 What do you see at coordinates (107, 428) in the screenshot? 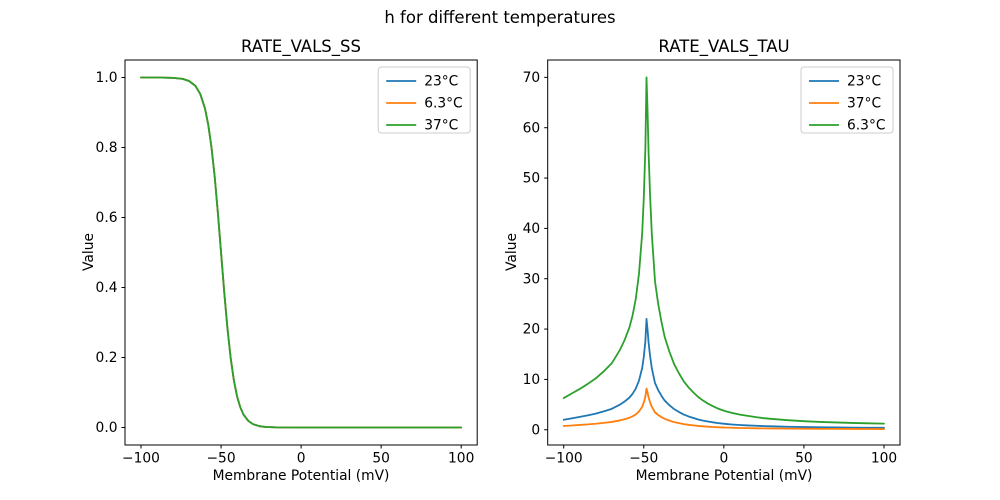
I see `y-tick-label: 0.0` at bounding box center [107, 428].